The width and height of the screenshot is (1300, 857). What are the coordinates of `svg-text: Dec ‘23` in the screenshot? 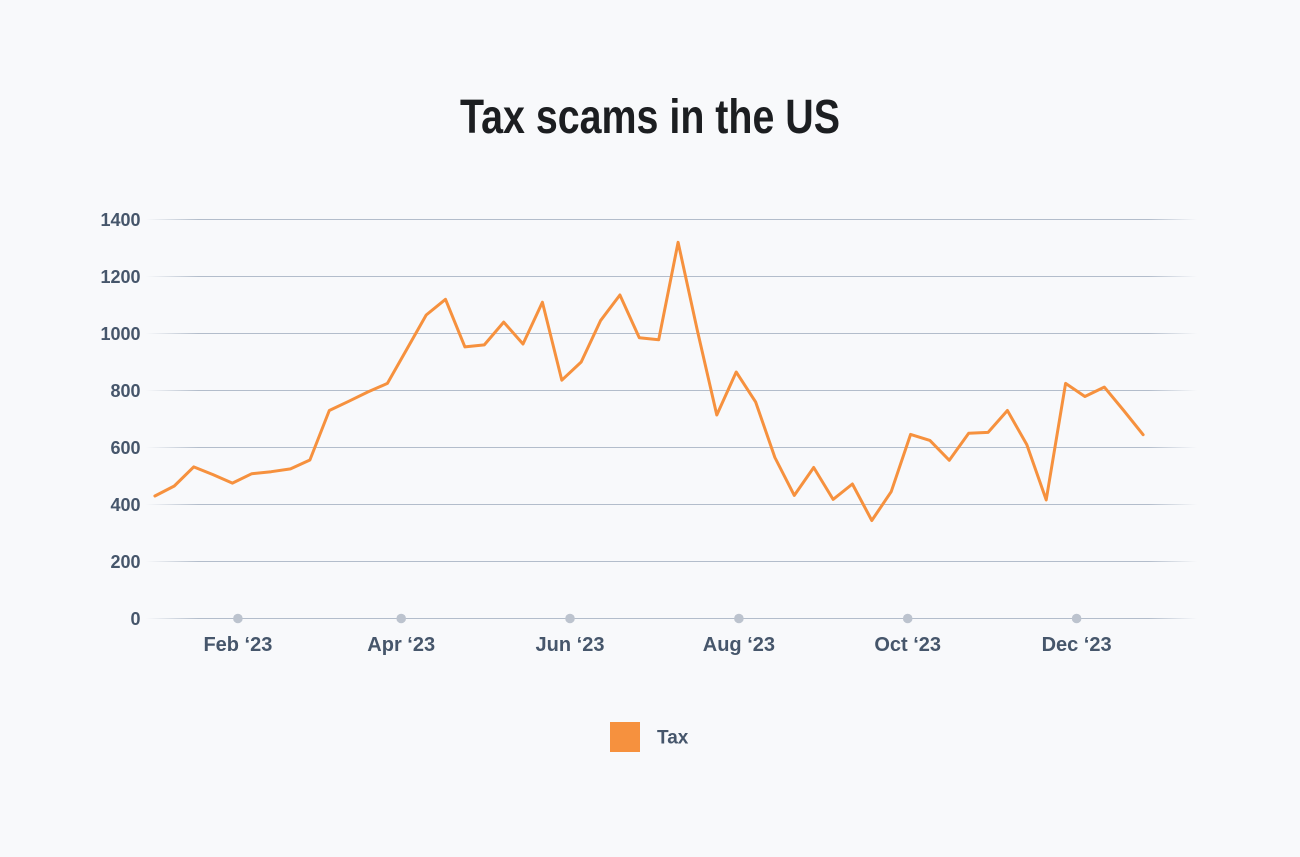 It's located at (1077, 645).